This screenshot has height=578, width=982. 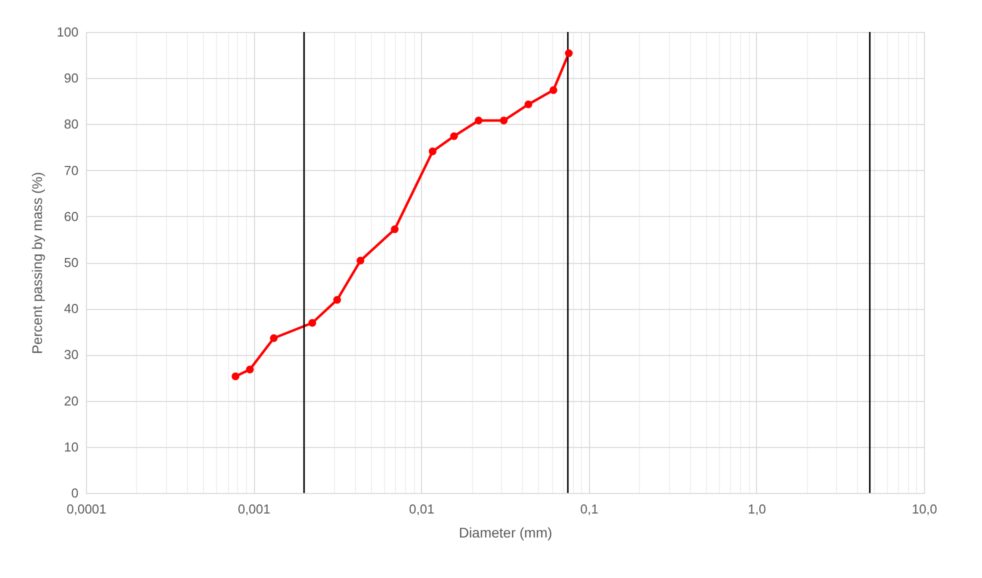 What do you see at coordinates (36, 263) in the screenshot?
I see `y-axis-title: Percent passing by mass (%)` at bounding box center [36, 263].